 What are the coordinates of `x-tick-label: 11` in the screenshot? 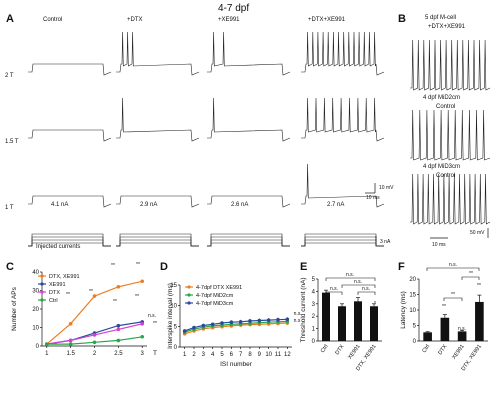 It's located at (278, 355).